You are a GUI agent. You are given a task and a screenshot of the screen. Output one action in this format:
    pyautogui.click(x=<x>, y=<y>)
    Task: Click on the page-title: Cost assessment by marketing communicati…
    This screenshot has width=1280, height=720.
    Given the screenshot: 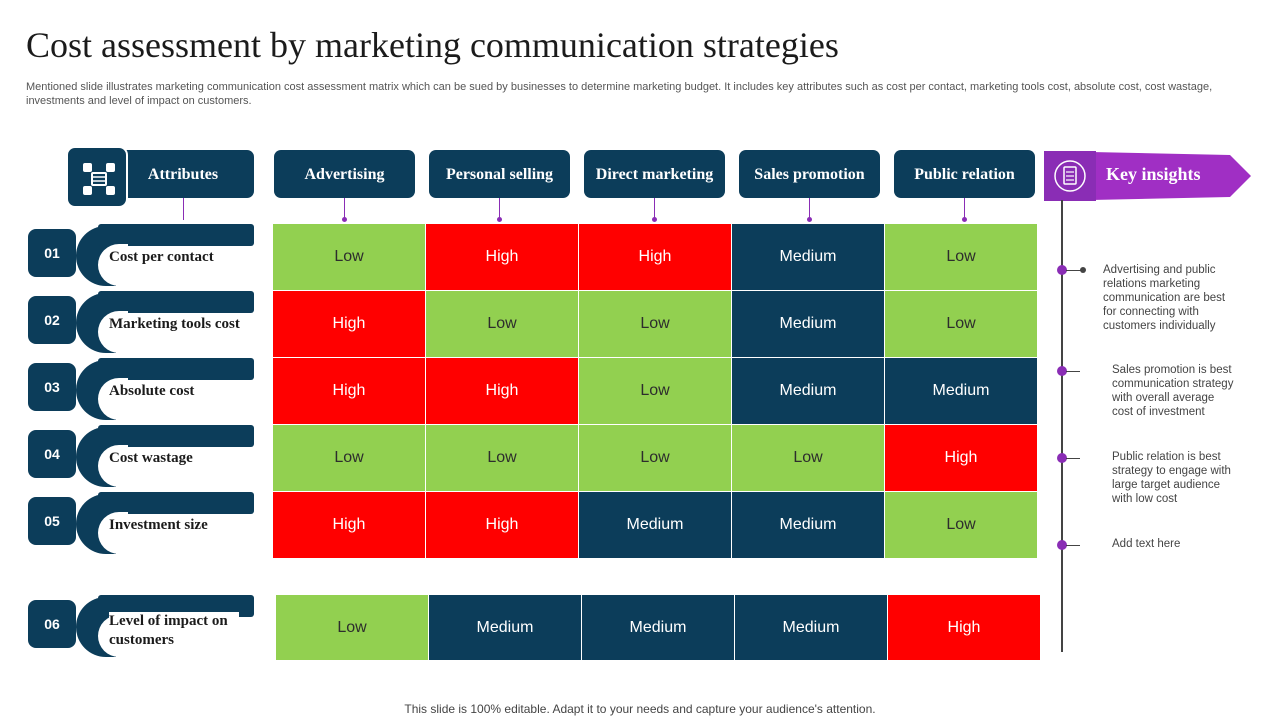 What is the action you would take?
    pyautogui.click(x=432, y=45)
    